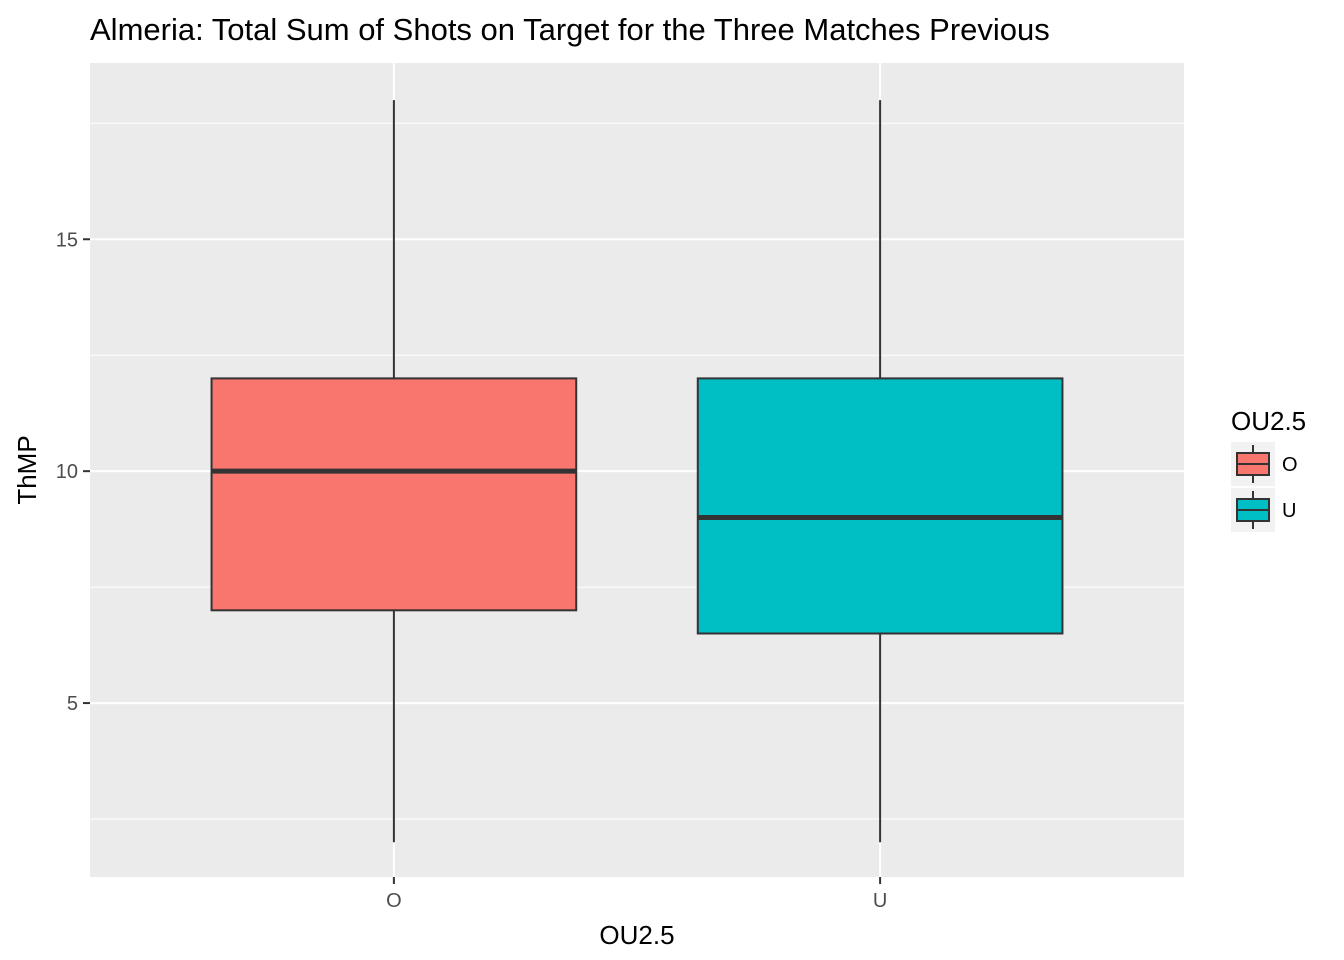  What do you see at coordinates (394, 901) in the screenshot?
I see `x-tick-label: O` at bounding box center [394, 901].